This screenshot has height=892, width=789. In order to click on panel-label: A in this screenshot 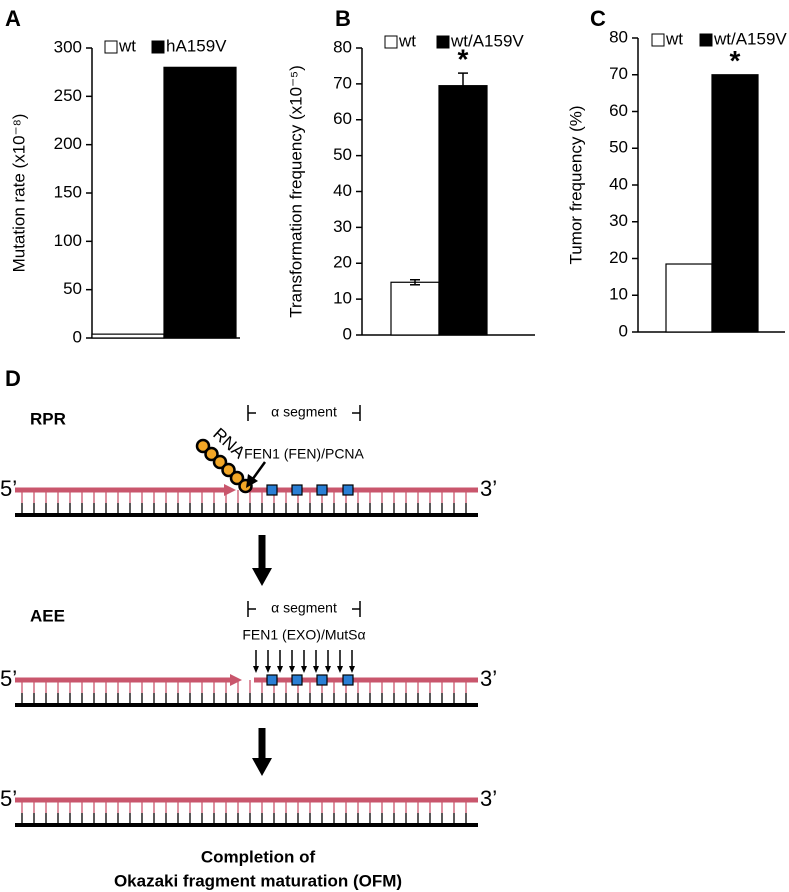, I will do `click(13, 18)`.